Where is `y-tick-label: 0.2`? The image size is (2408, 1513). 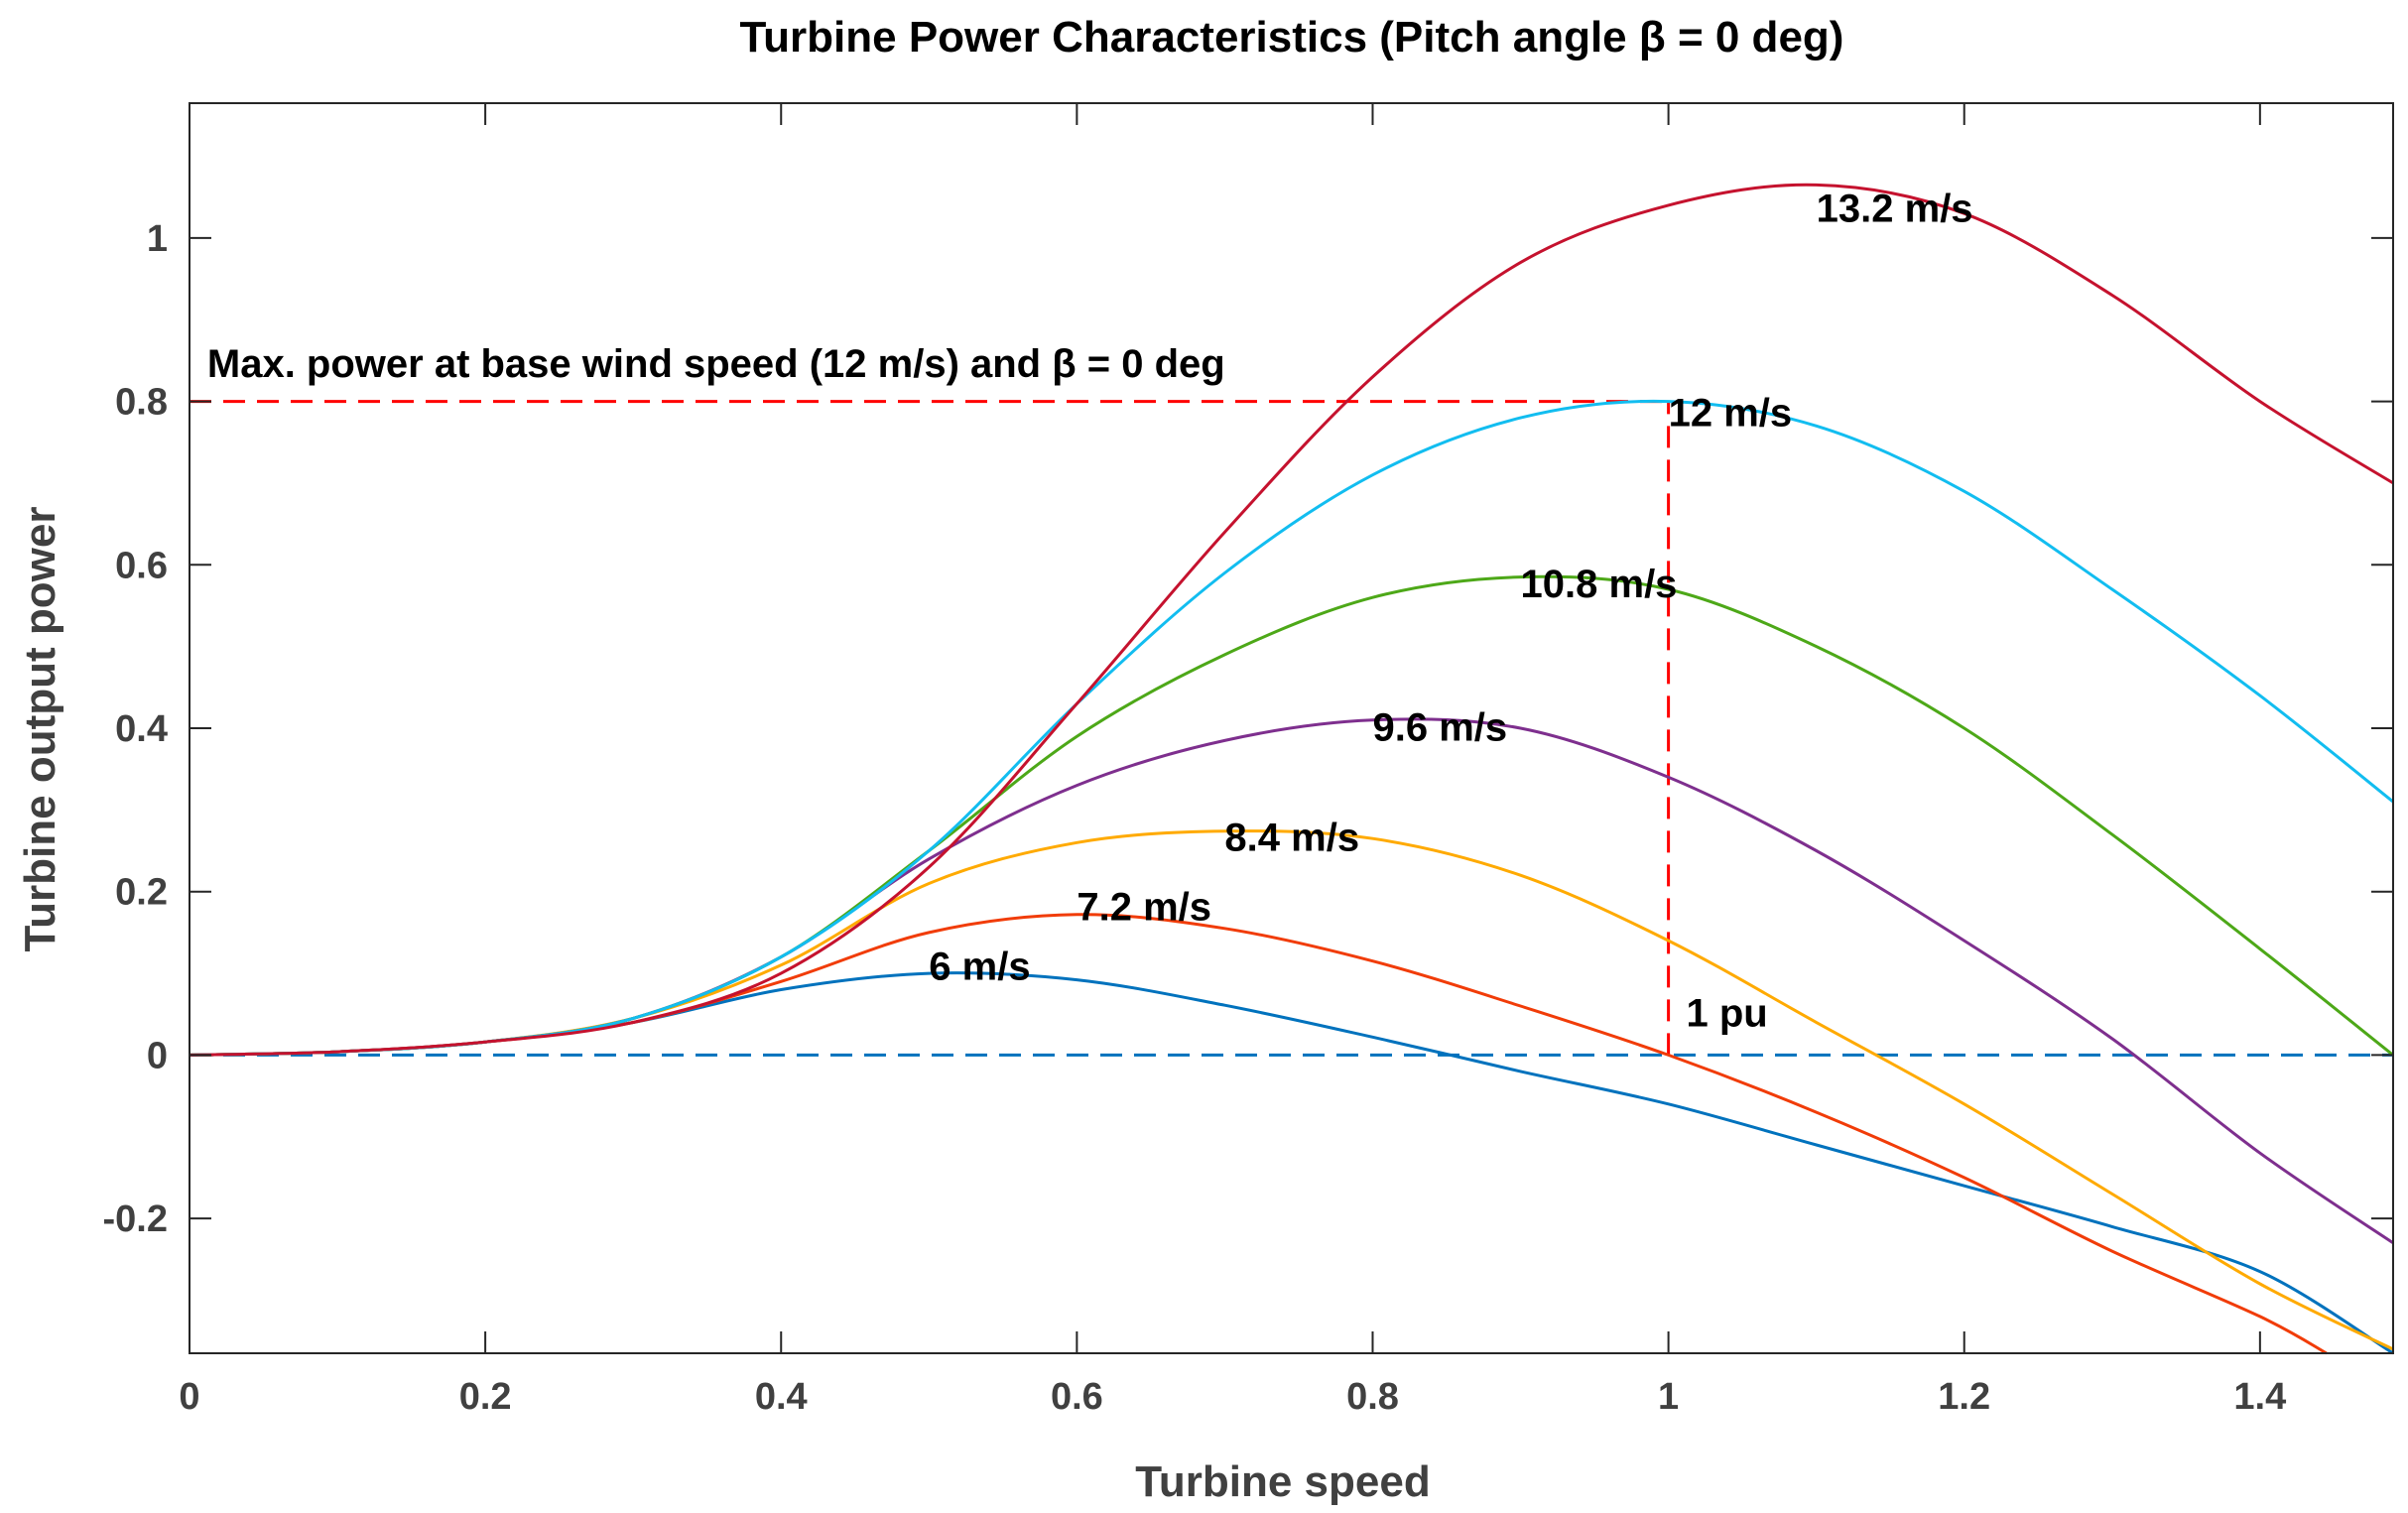
y-tick-label: 0.2 is located at coordinates (141, 893).